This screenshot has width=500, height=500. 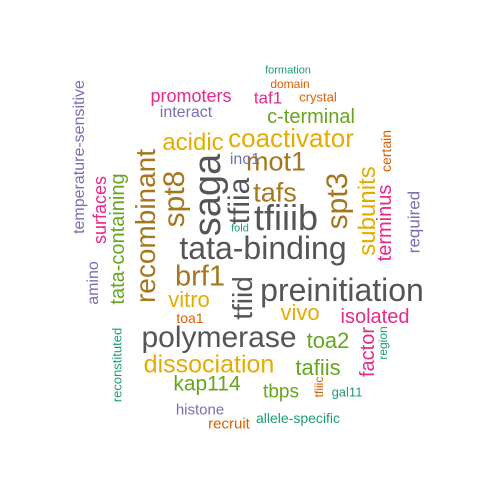 I want to click on word-taf1: taf1, so click(x=268, y=98).